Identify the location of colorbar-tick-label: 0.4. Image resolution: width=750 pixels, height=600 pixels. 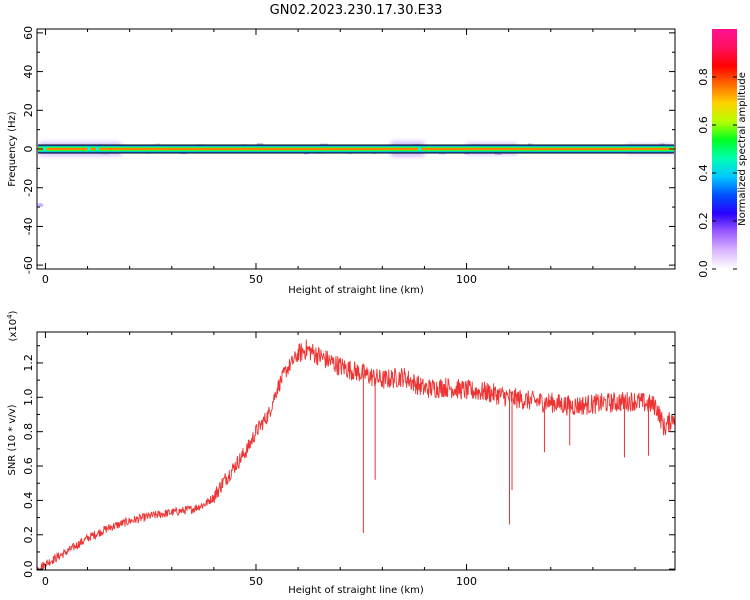
(703, 173).